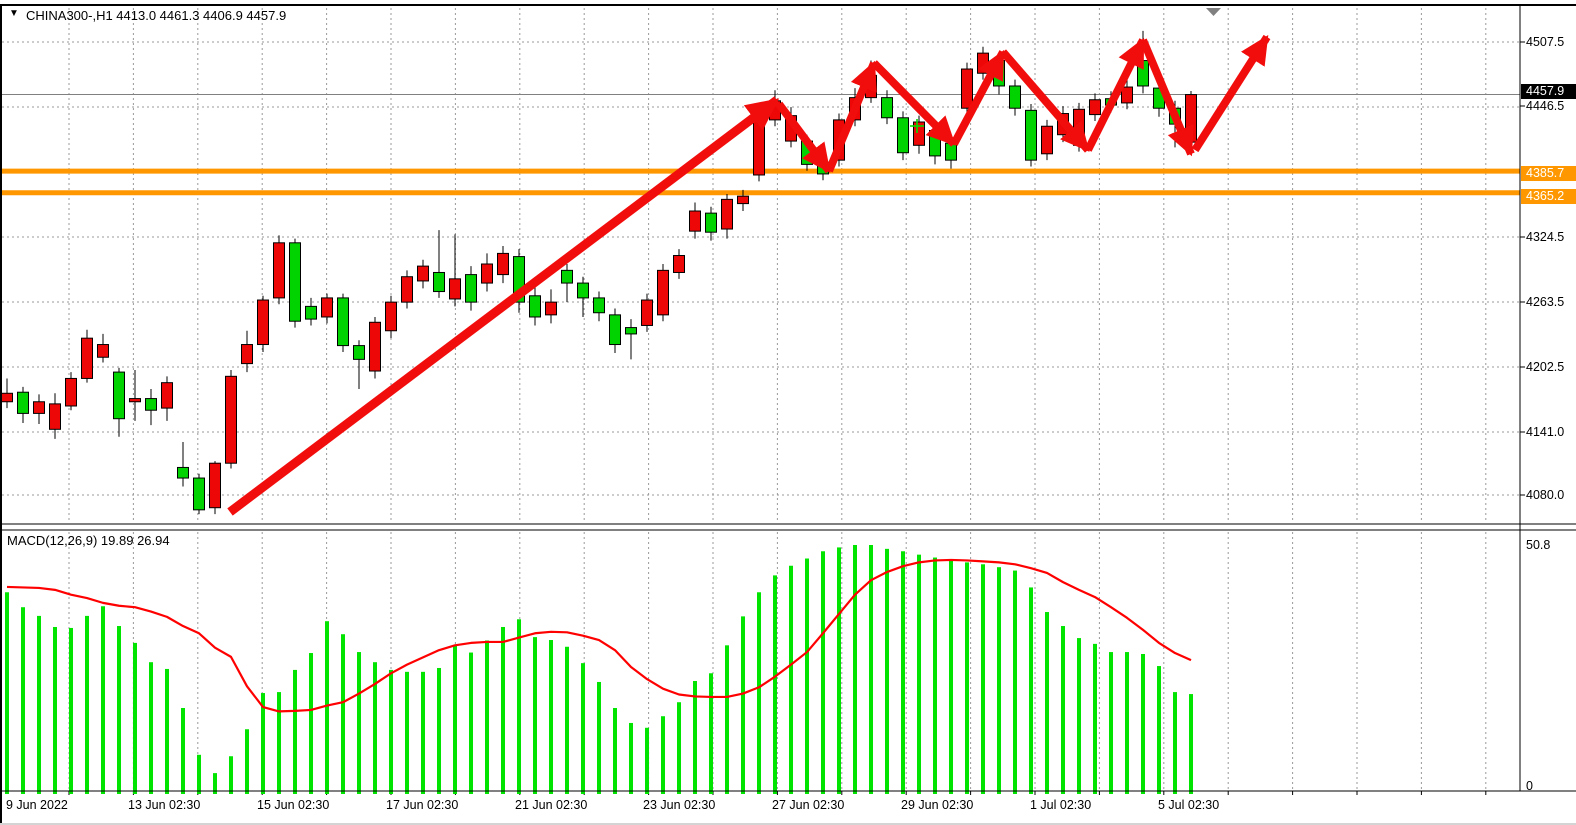 This screenshot has height=825, width=1576. What do you see at coordinates (37, 805) in the screenshot?
I see `time-axis-label: 9 Jun 2022` at bounding box center [37, 805].